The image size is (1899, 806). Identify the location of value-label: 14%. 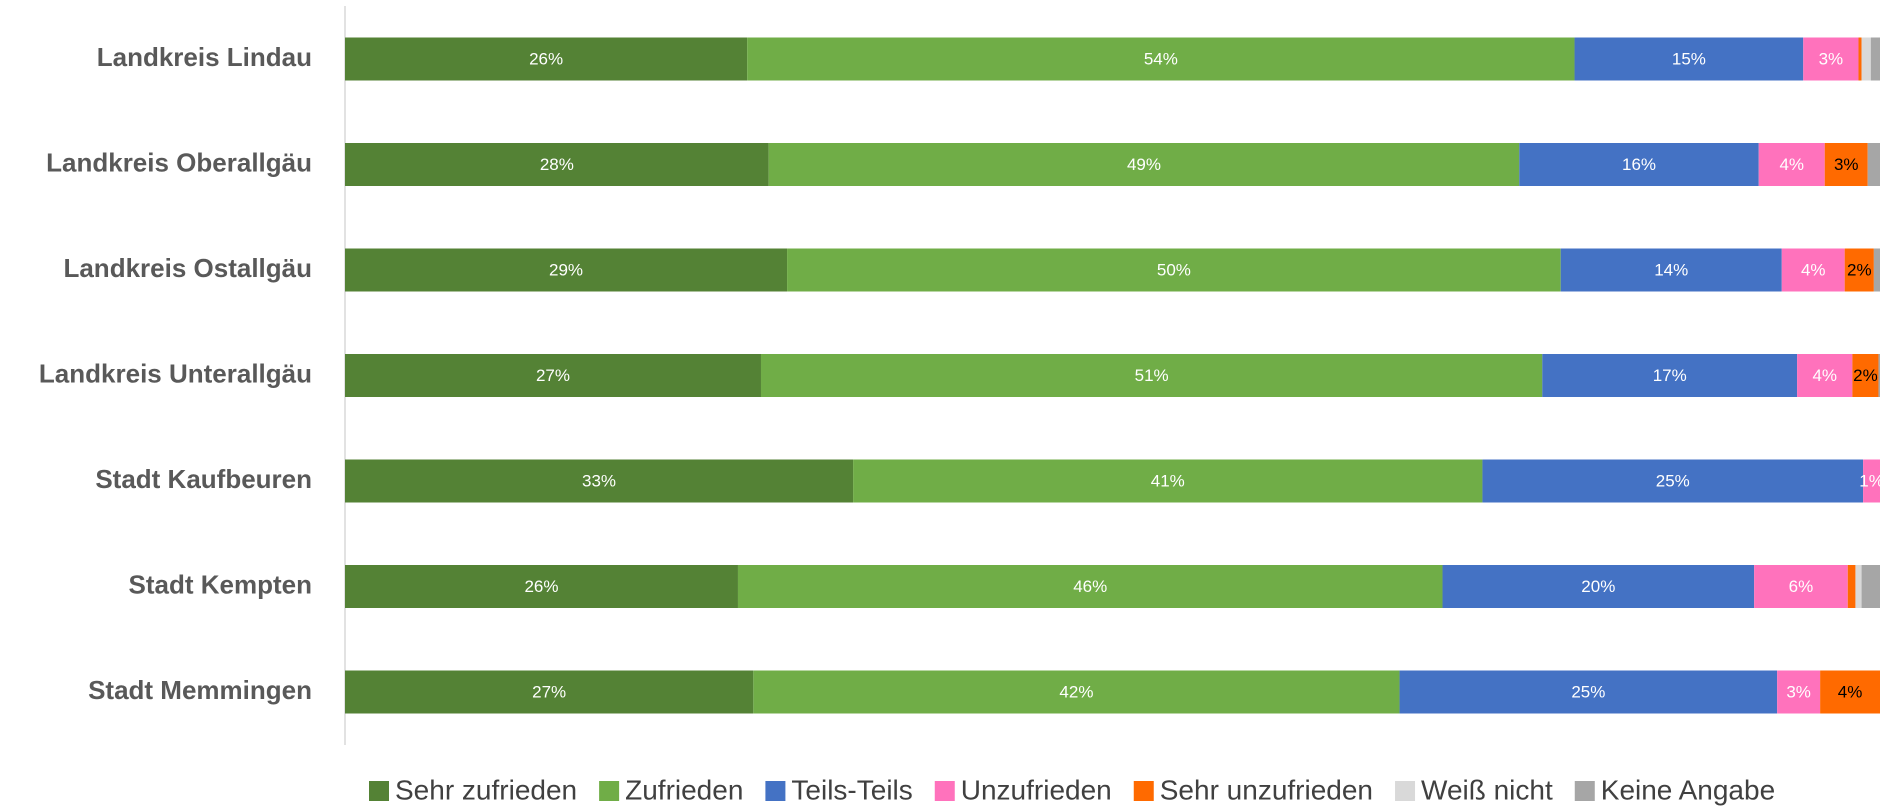
(1671, 269).